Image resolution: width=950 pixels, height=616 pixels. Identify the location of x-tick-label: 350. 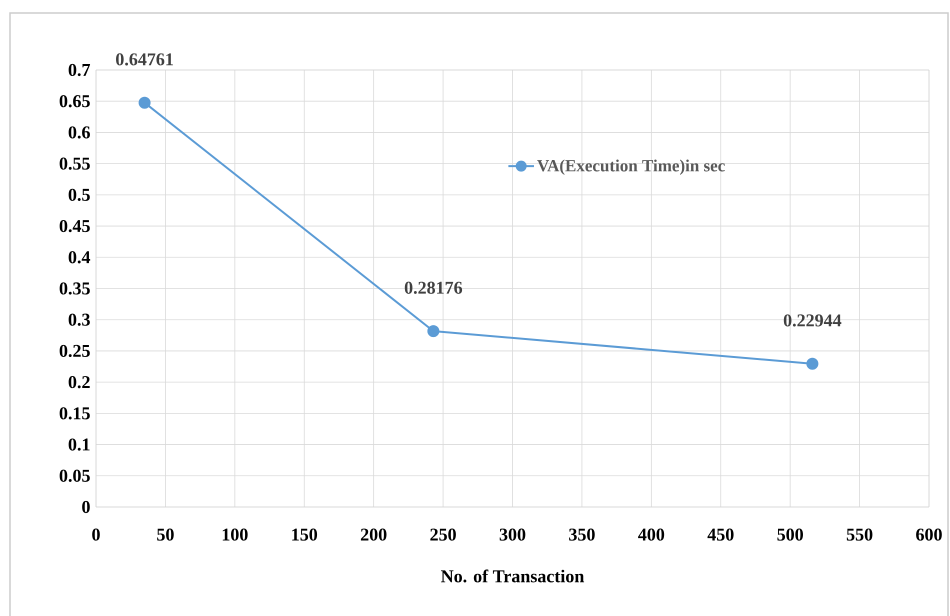
(582, 534).